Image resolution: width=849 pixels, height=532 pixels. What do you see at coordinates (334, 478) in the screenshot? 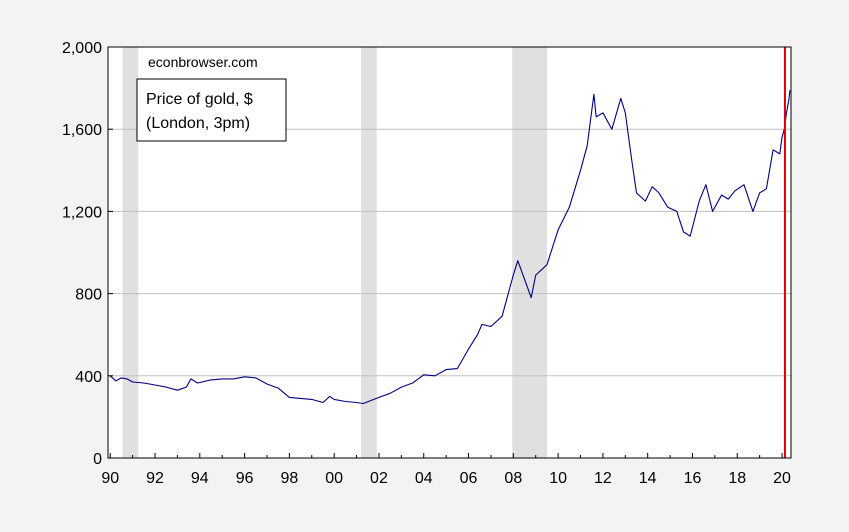
I see `x-tick-label: 00` at bounding box center [334, 478].